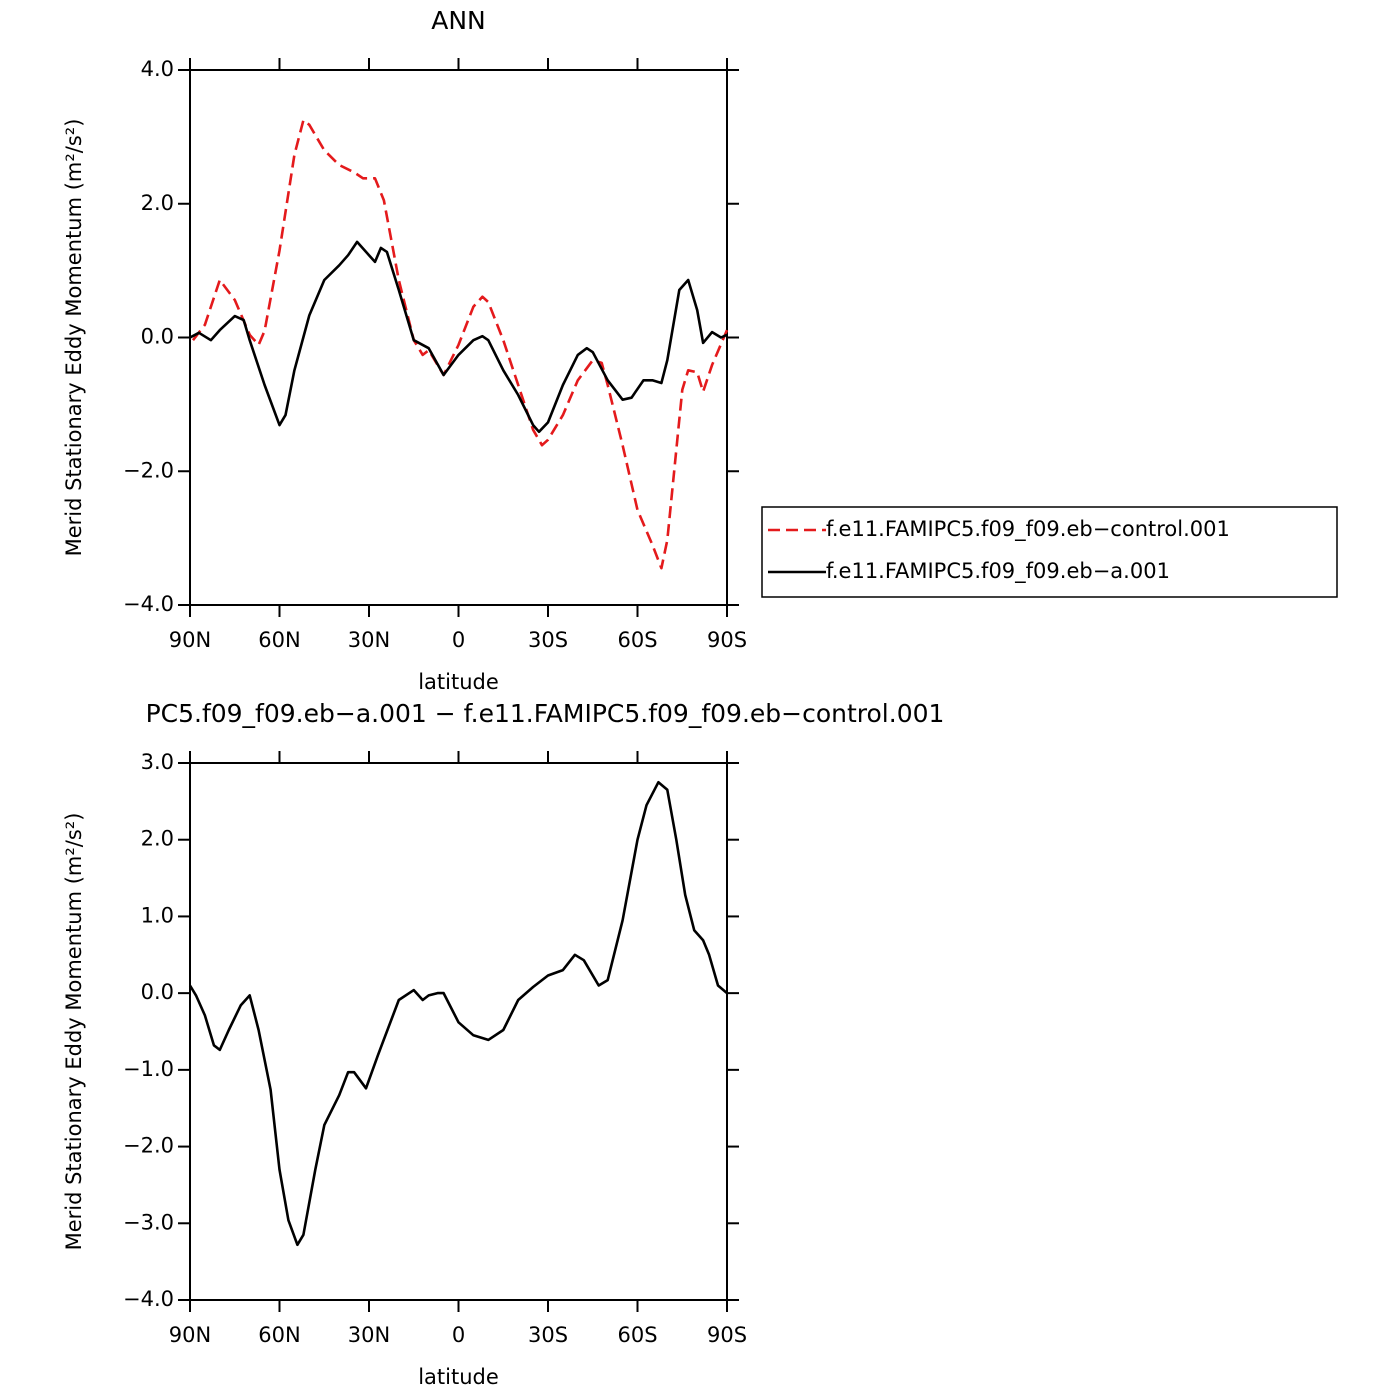 The height and width of the screenshot is (1397, 1397). Describe the element at coordinates (1028, 529) in the screenshot. I see `legend-label: f.e11.FAMIPC5.f09_f09.eb−control.001` at that location.